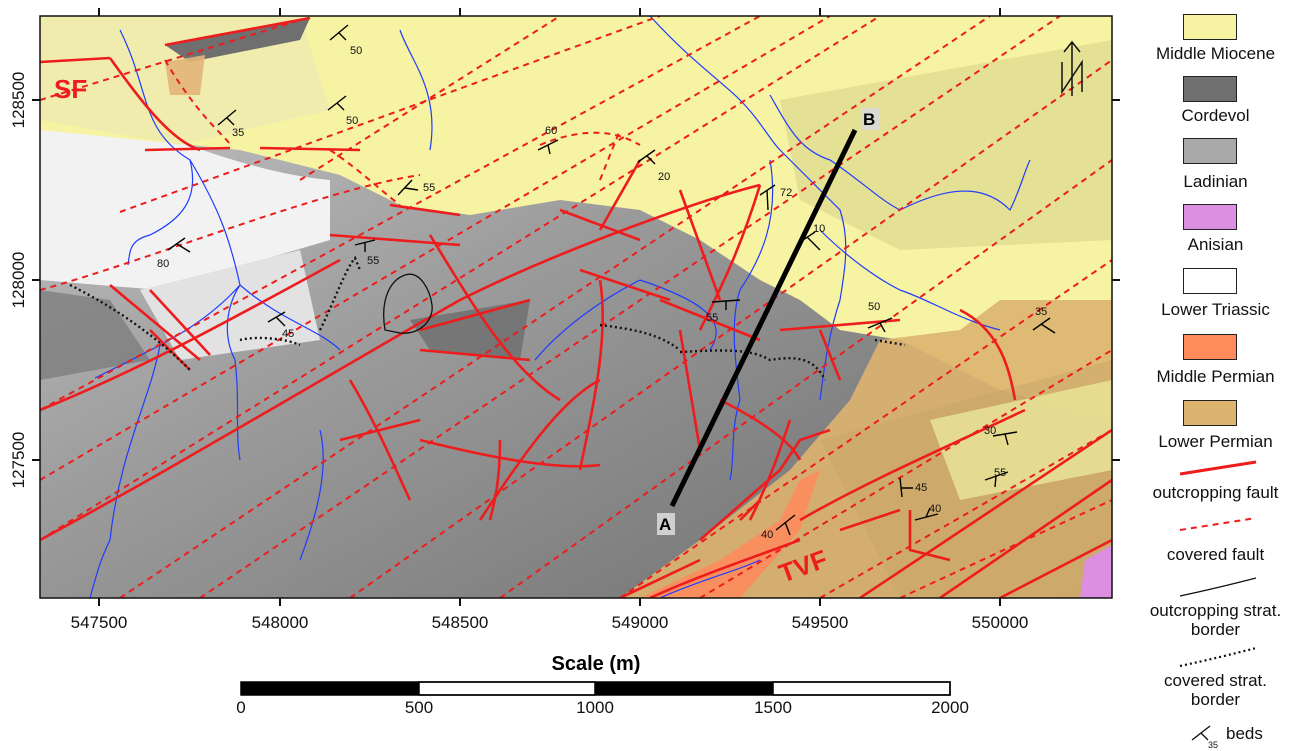 This screenshot has width=1301, height=751. I want to click on dip-value: 60, so click(551, 131).